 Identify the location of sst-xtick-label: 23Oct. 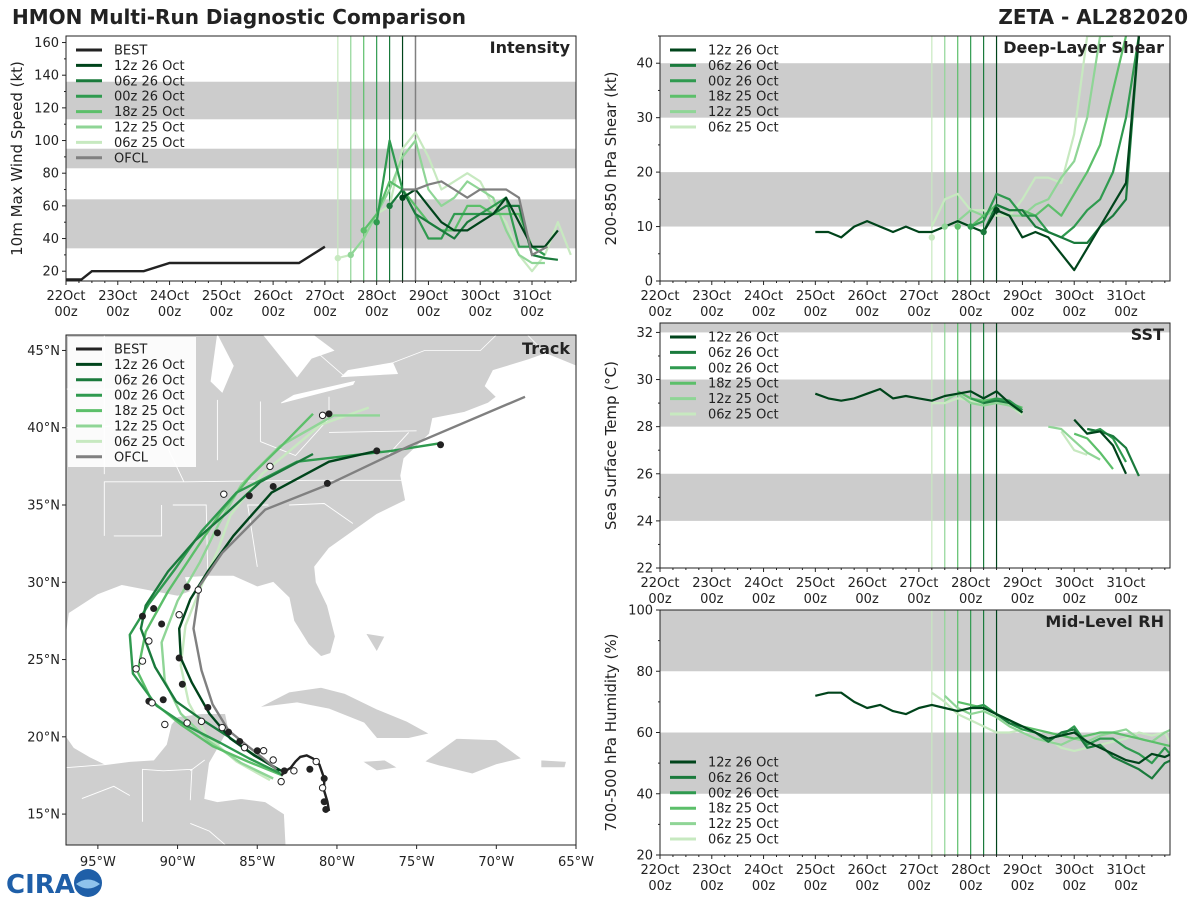
(711, 583).